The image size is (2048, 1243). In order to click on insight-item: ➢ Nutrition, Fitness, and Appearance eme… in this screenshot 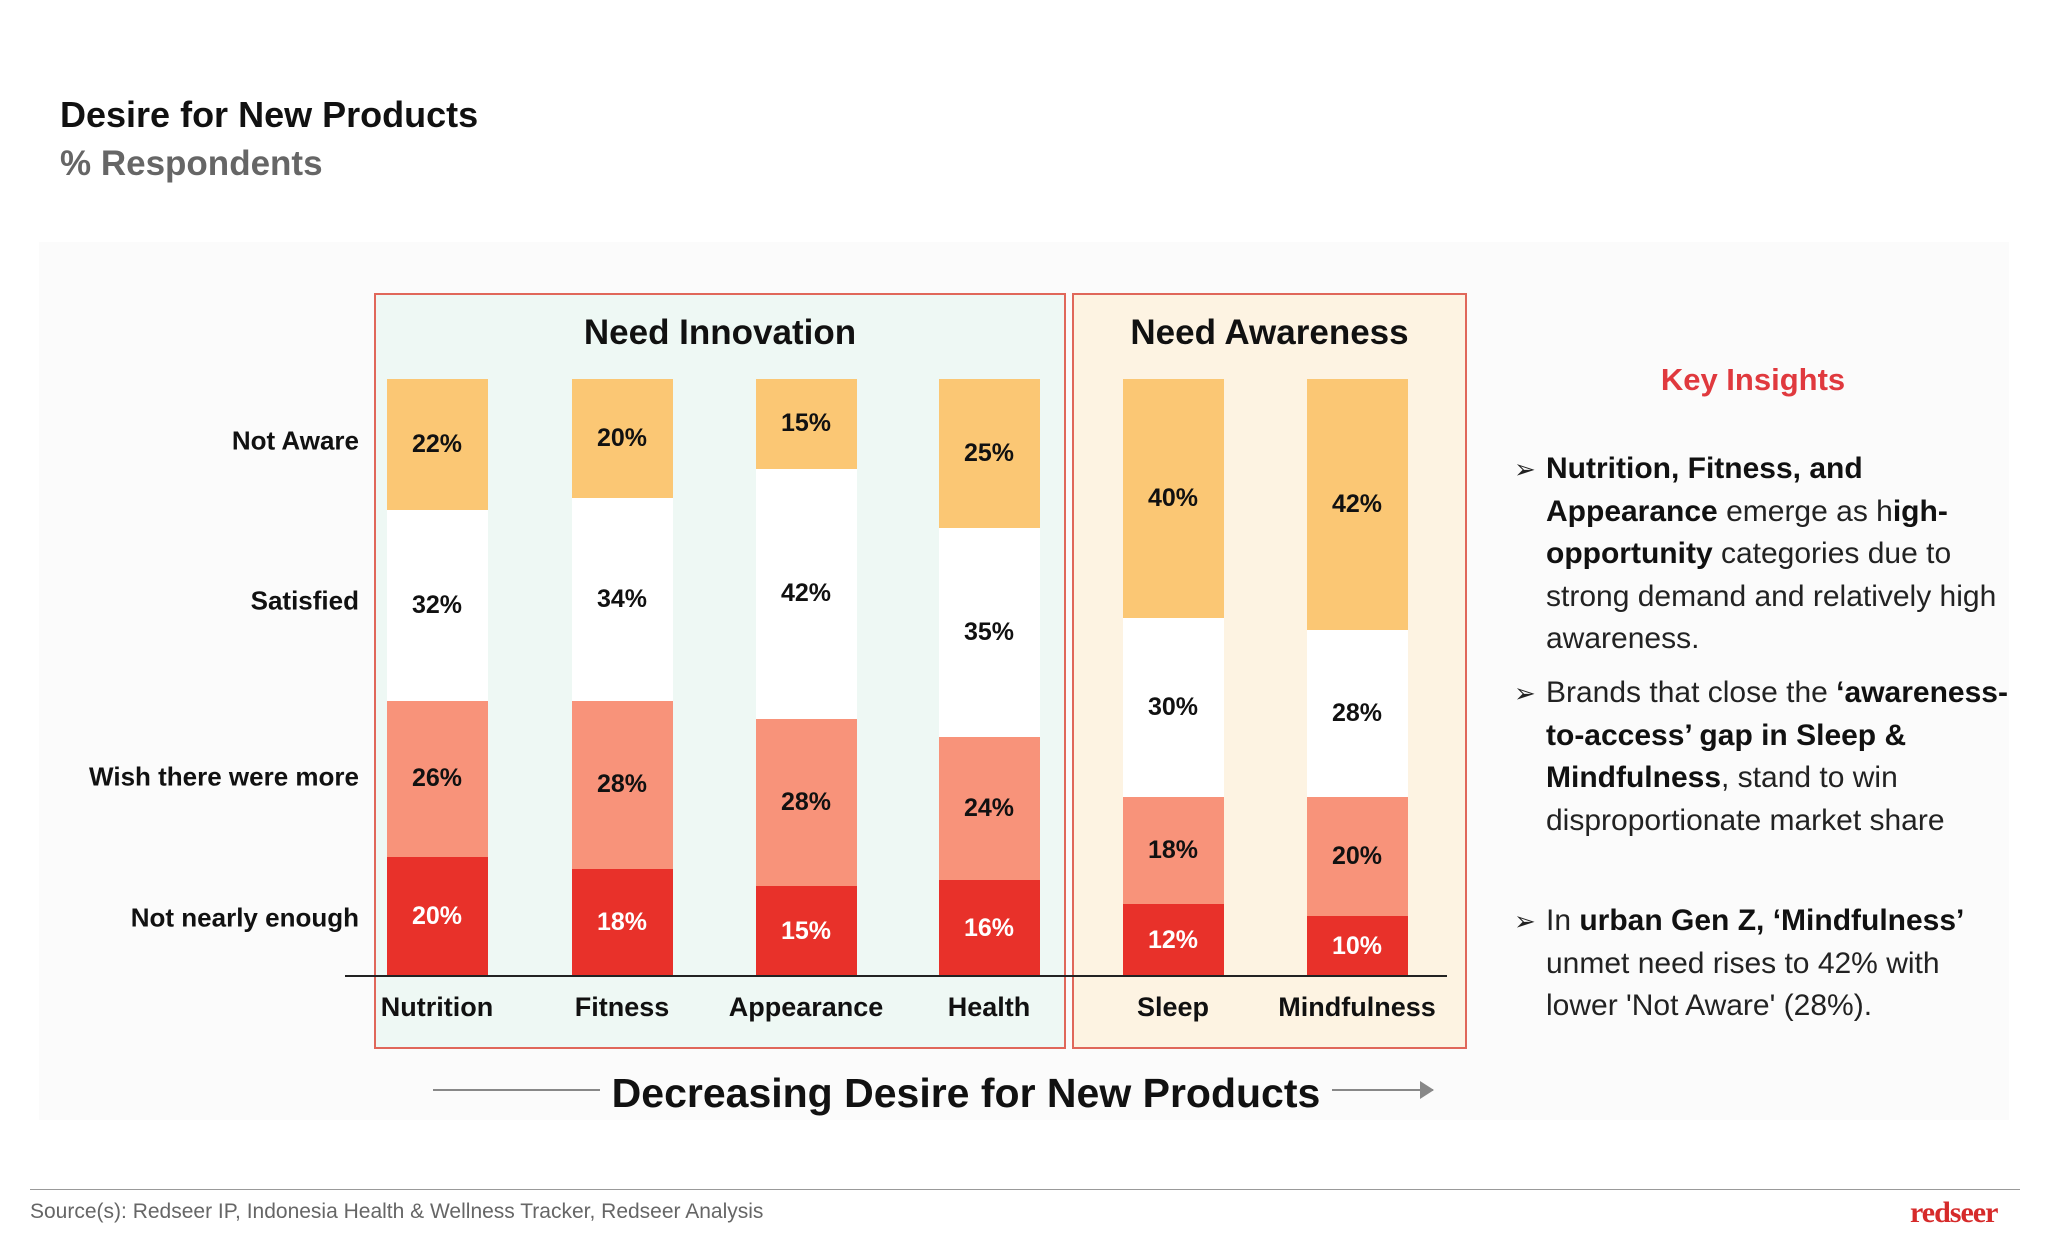, I will do `click(1761, 554)`.